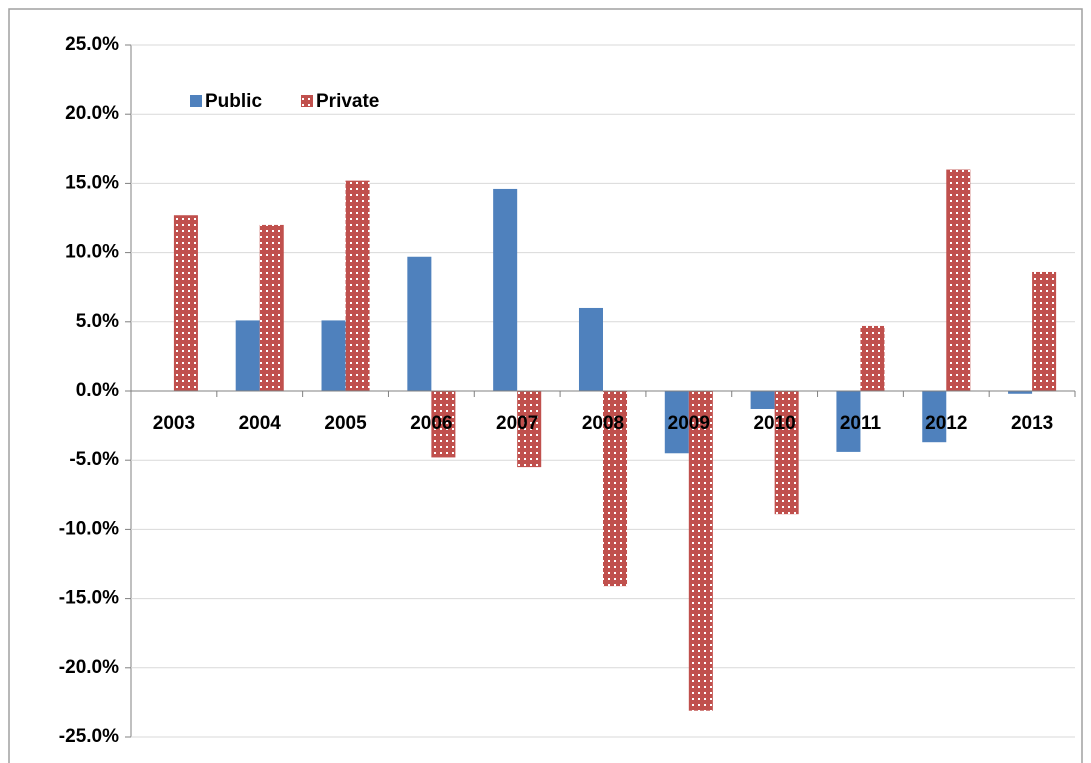 The width and height of the screenshot is (1091, 763). What do you see at coordinates (233, 101) in the screenshot?
I see `legend-label: Public` at bounding box center [233, 101].